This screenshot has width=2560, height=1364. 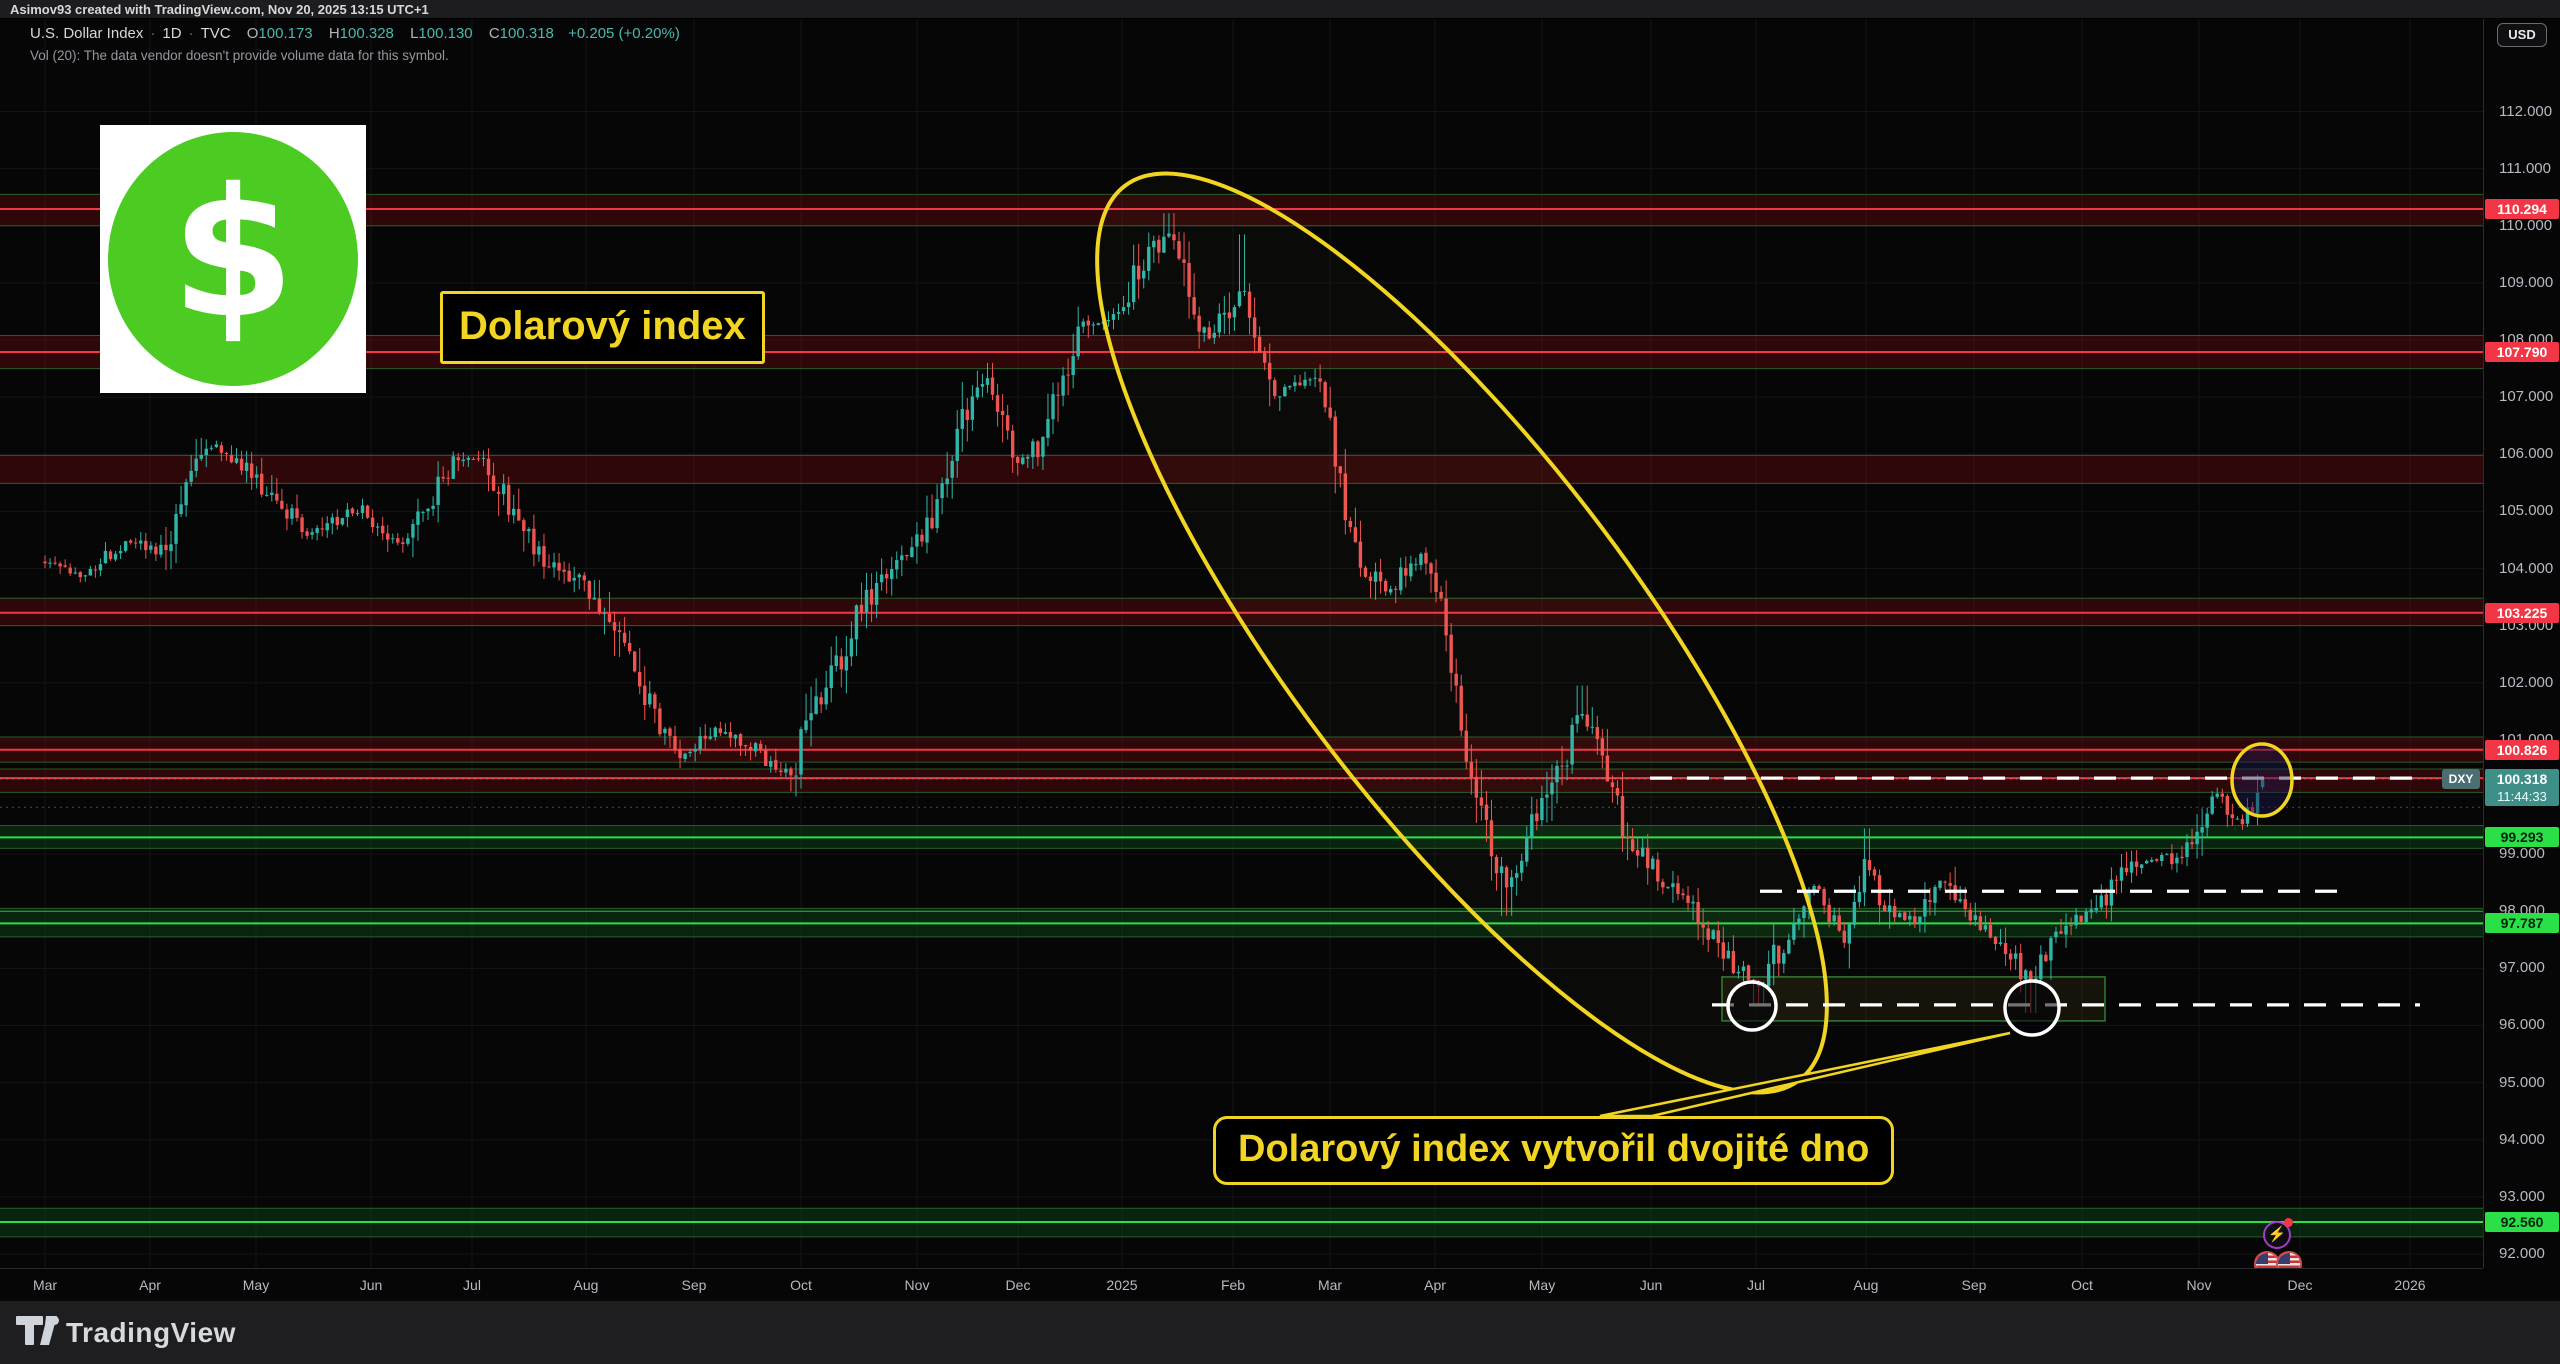 What do you see at coordinates (2522, 968) in the screenshot?
I see `price-tick-label: 97.000` at bounding box center [2522, 968].